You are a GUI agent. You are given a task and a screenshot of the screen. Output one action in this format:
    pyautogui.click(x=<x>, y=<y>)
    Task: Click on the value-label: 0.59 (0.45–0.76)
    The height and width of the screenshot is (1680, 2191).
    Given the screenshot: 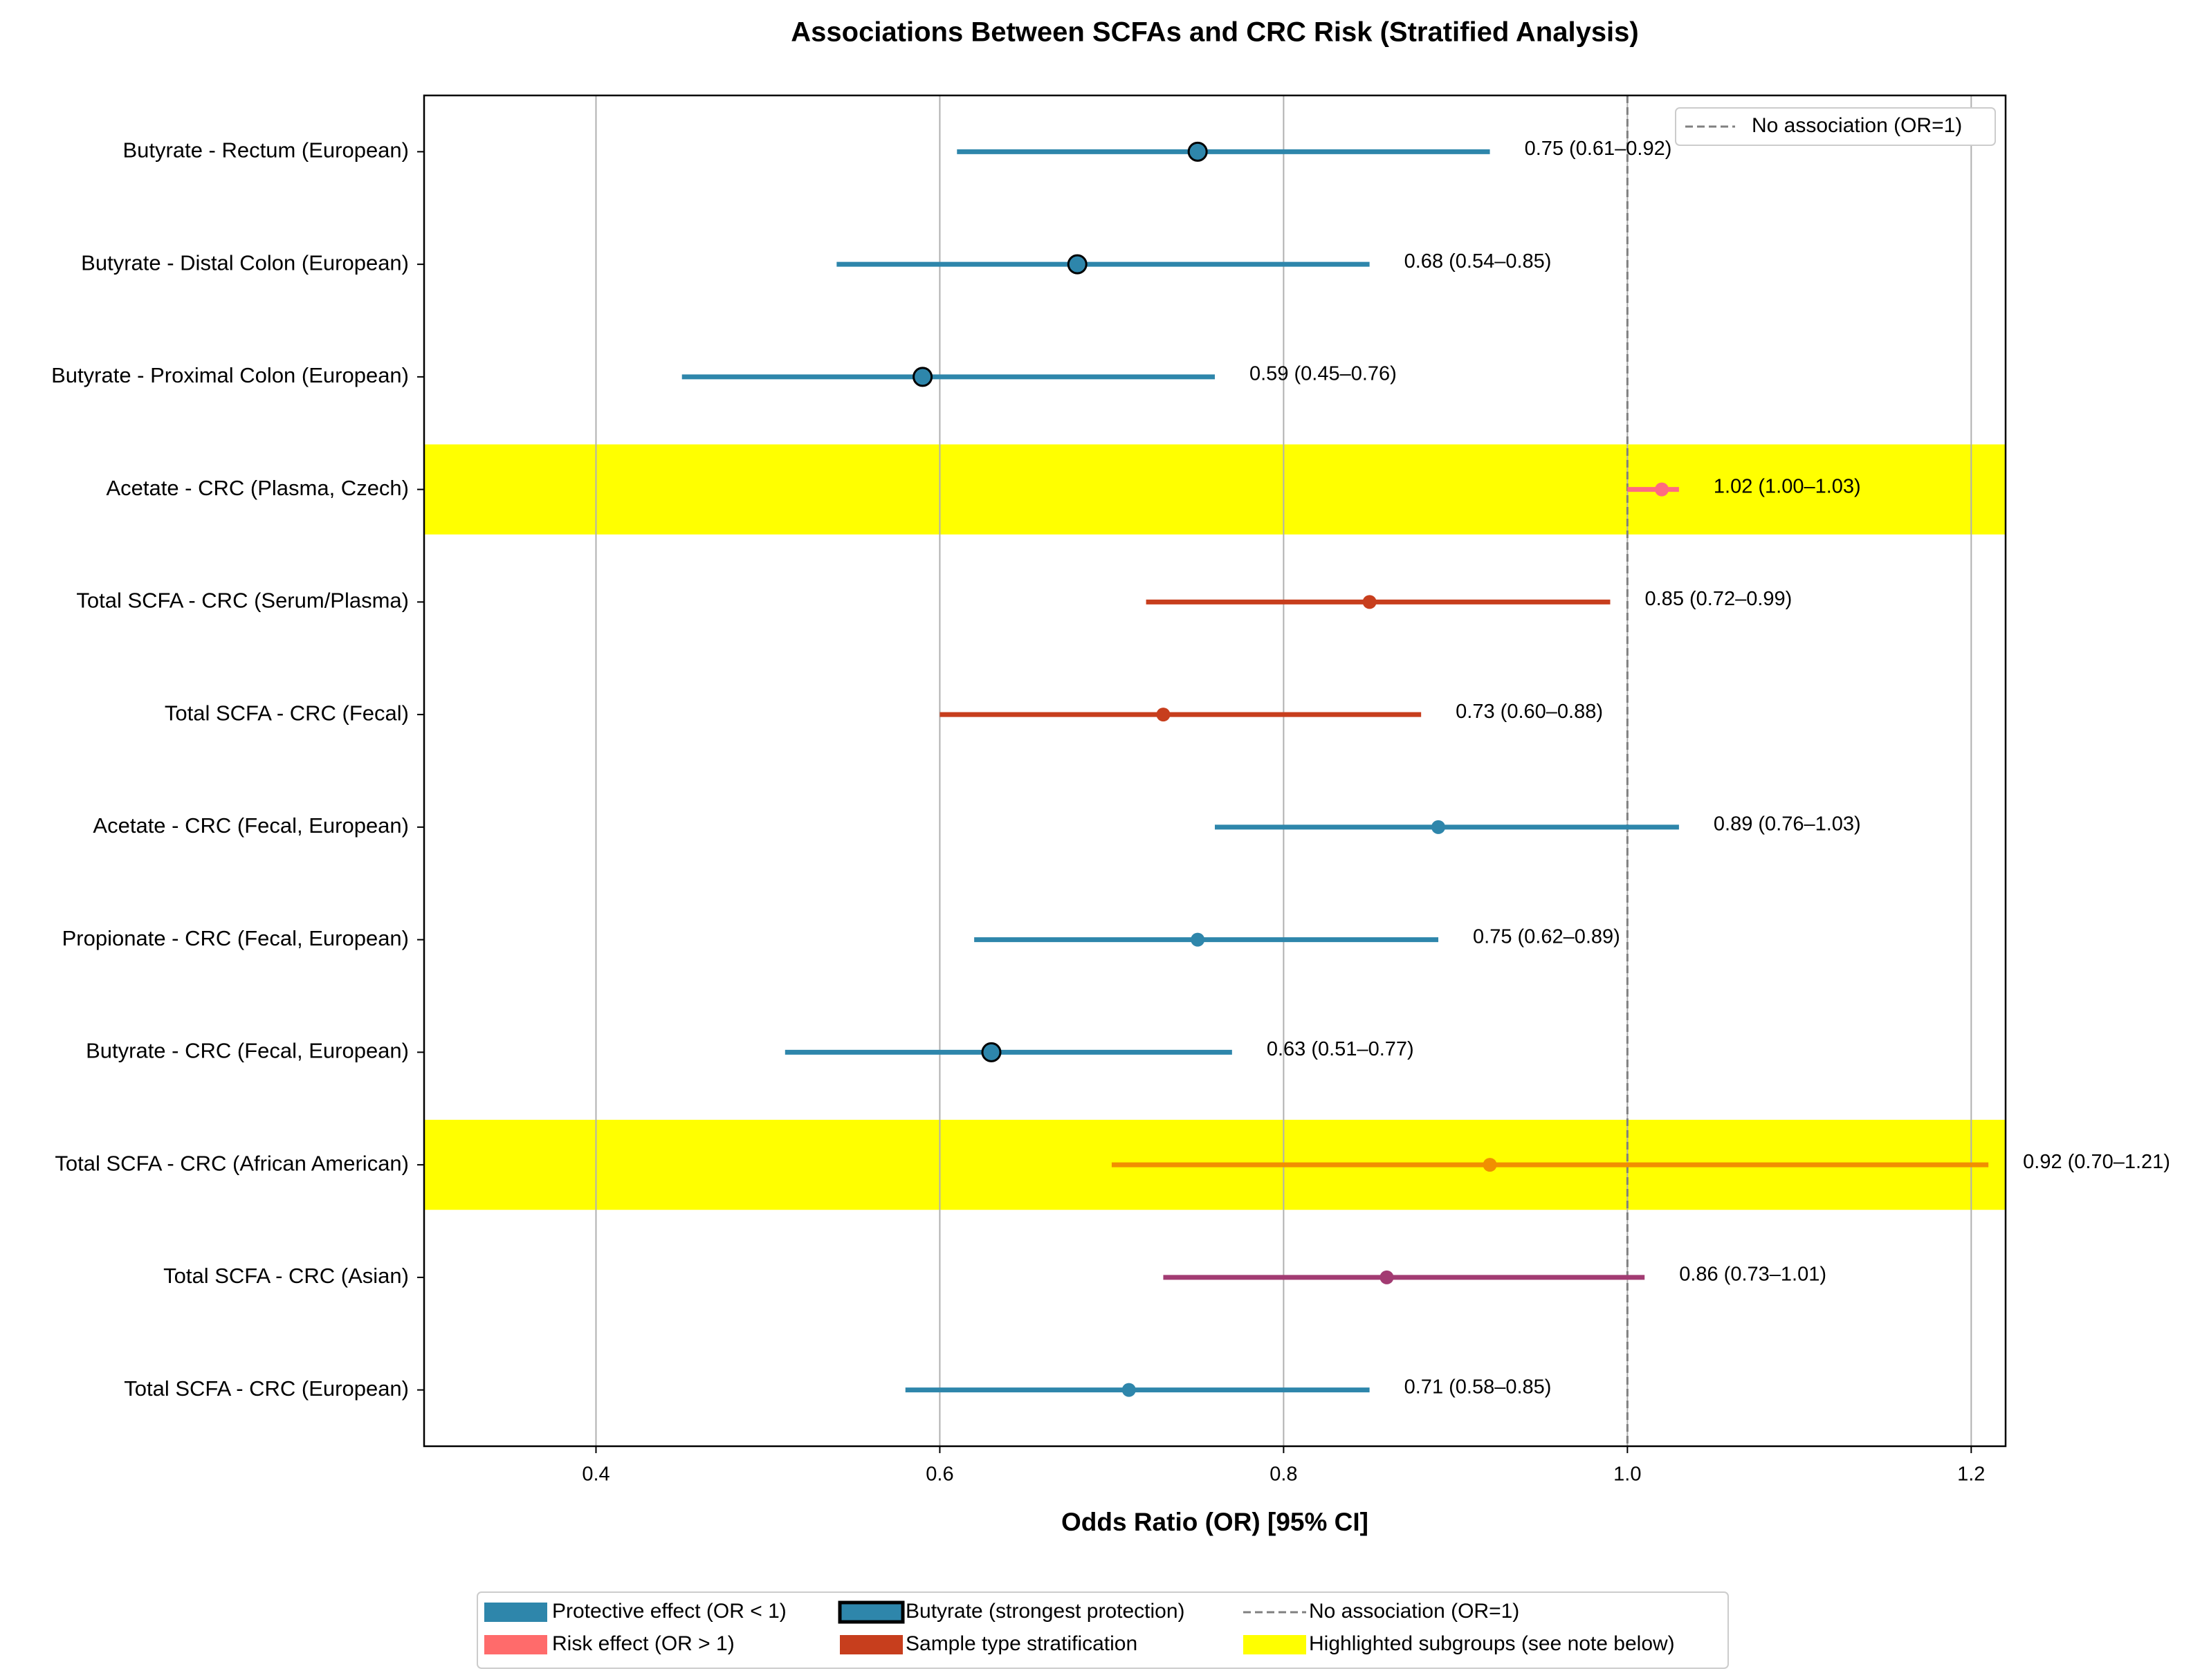 What is the action you would take?
    pyautogui.click(x=1323, y=374)
    